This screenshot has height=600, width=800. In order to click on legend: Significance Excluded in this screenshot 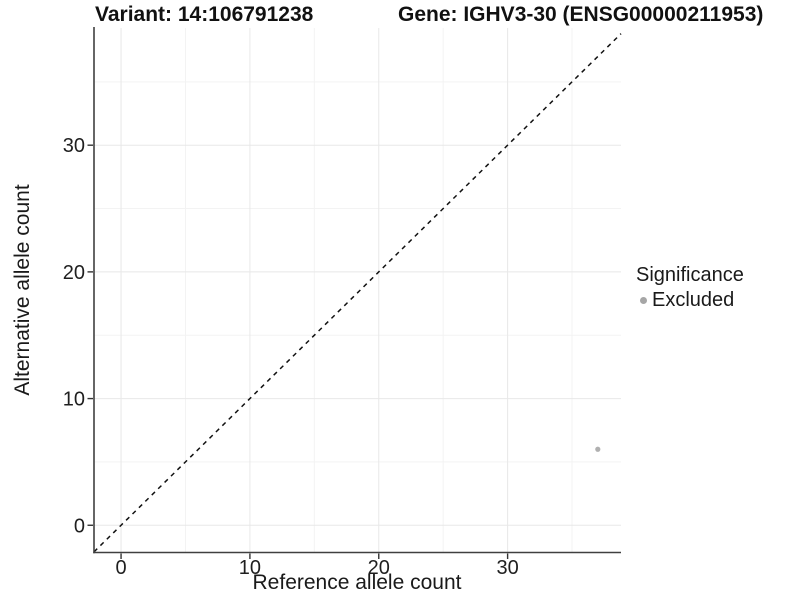, I will do `click(690, 287)`.